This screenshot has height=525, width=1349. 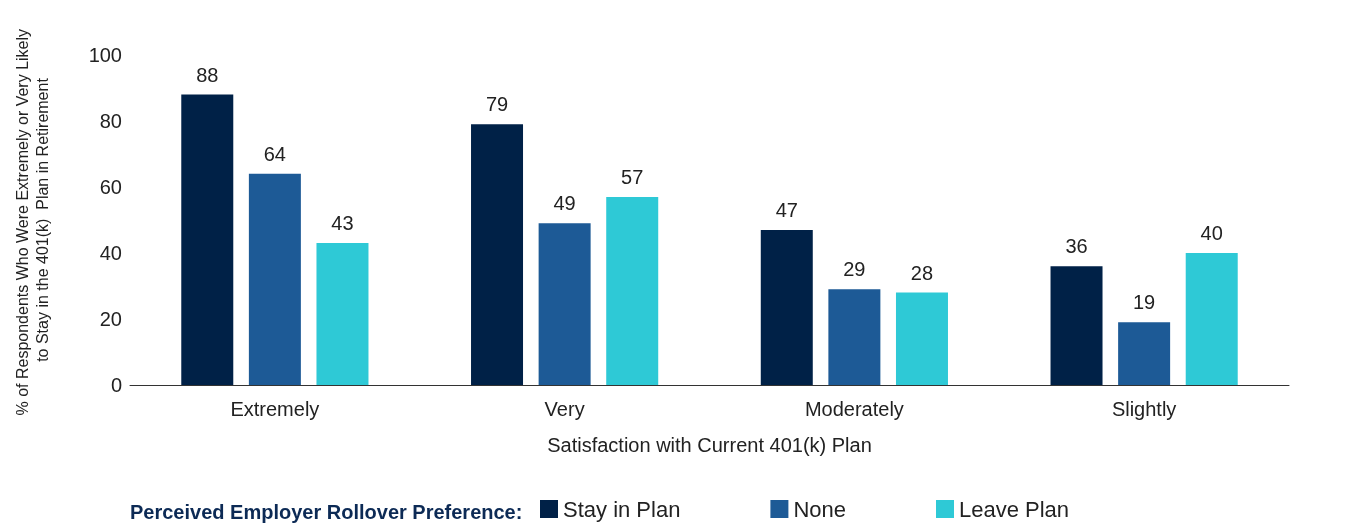 I want to click on data-label: 40, so click(x=1211, y=233).